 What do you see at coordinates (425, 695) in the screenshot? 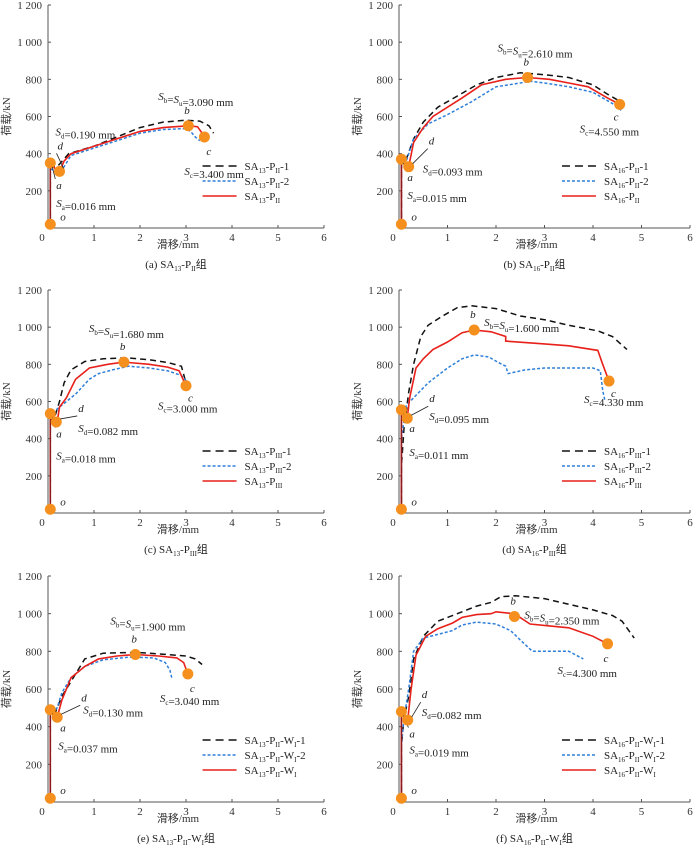
I see `key-point-label-d: d` at bounding box center [425, 695].